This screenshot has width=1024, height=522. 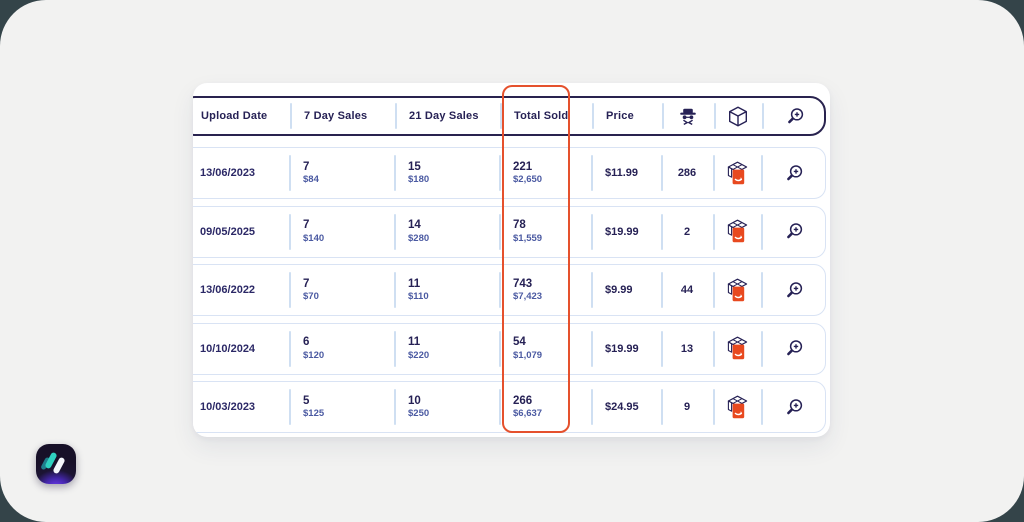 I want to click on stock-count-cell: 13, so click(x=687, y=348).